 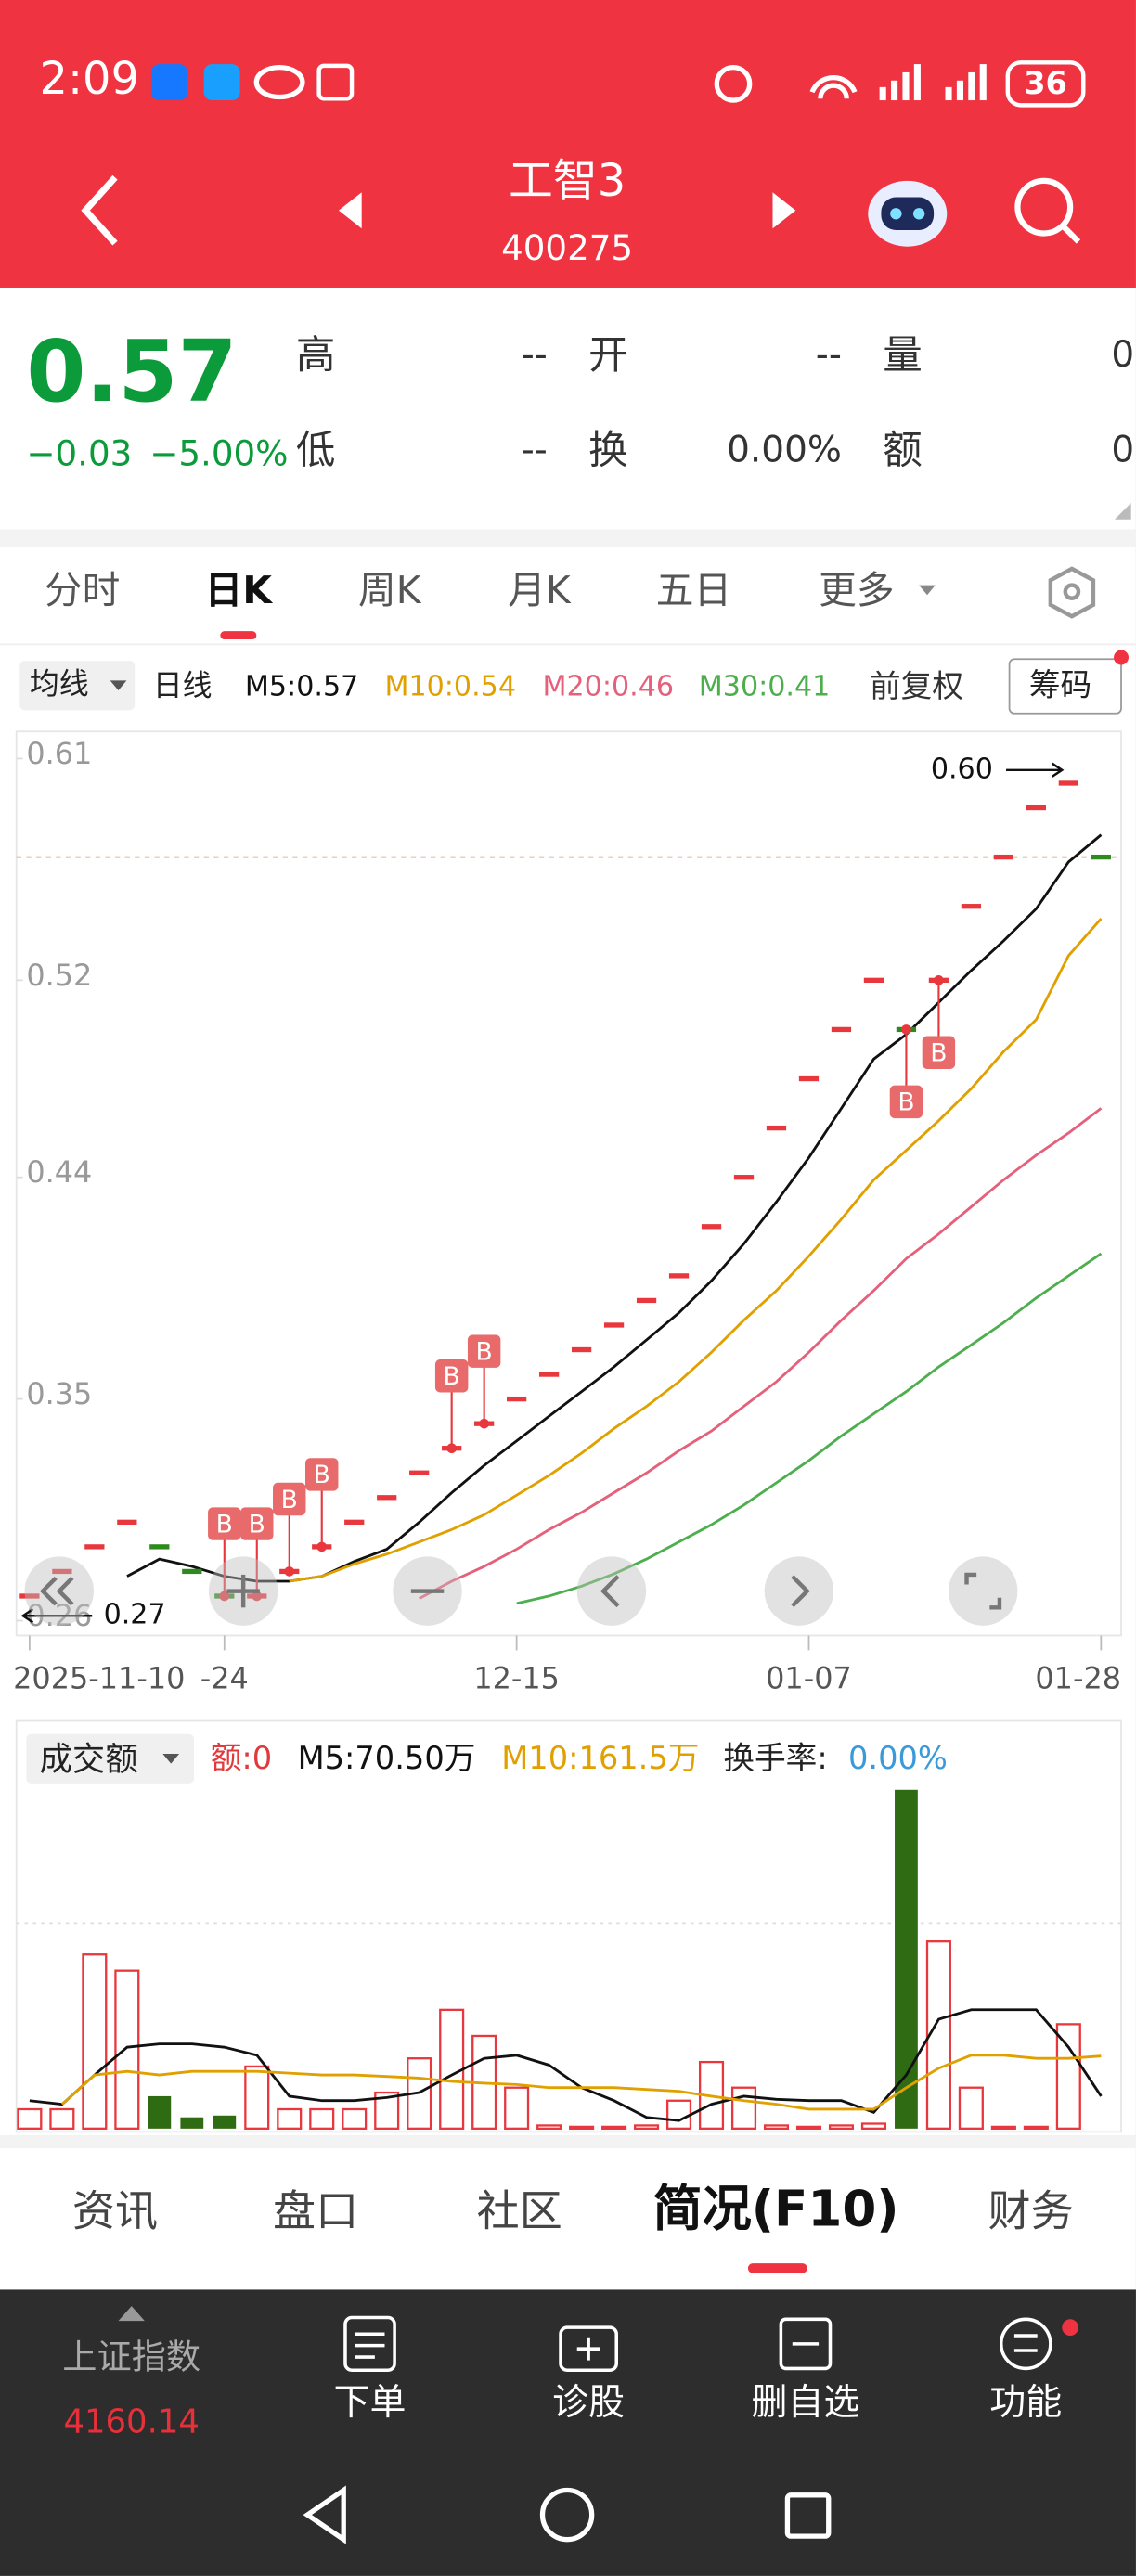 I want to click on app-icon, so click(x=168, y=83).